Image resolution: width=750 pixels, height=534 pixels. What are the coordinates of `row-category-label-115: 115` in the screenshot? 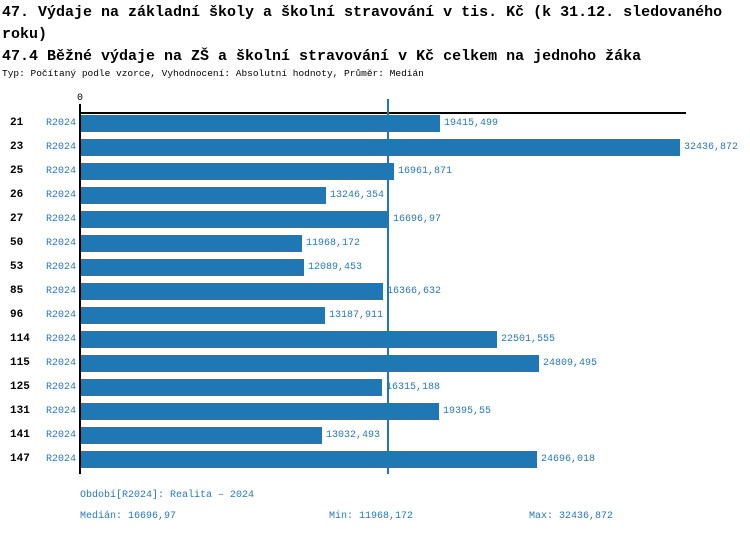 It's located at (20, 363).